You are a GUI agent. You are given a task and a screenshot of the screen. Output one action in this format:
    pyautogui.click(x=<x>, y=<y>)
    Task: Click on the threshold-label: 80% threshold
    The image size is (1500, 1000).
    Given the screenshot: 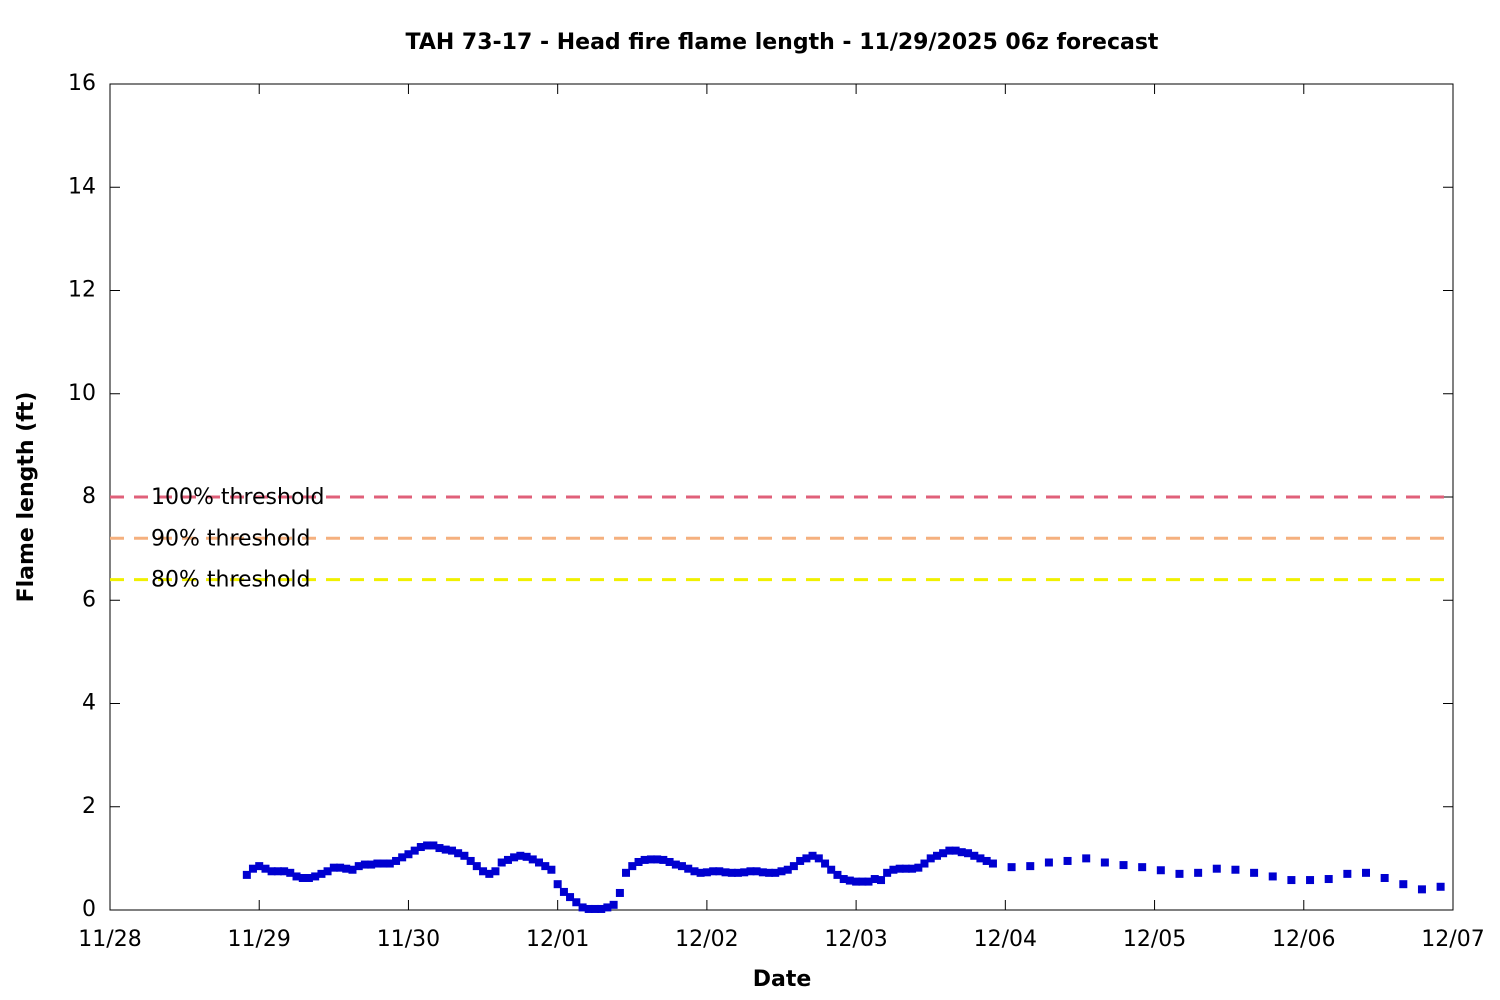 What is the action you would take?
    pyautogui.click(x=231, y=580)
    